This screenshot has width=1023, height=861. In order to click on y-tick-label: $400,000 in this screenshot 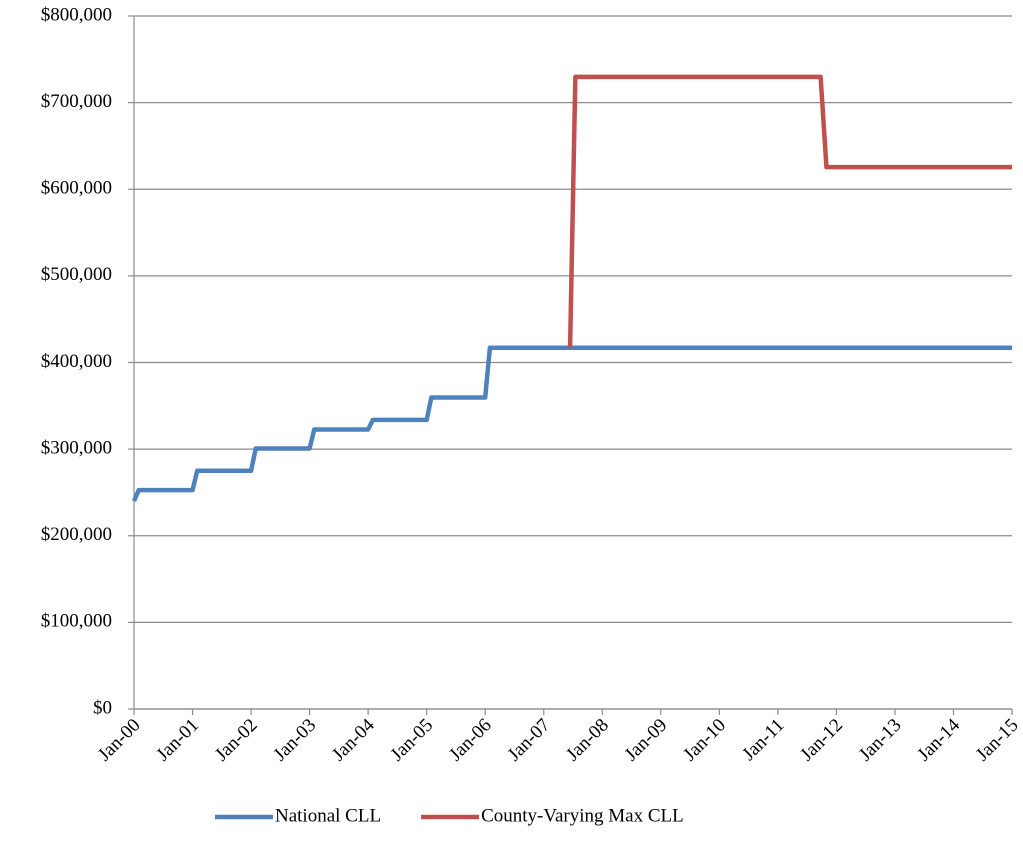, I will do `click(76, 361)`.